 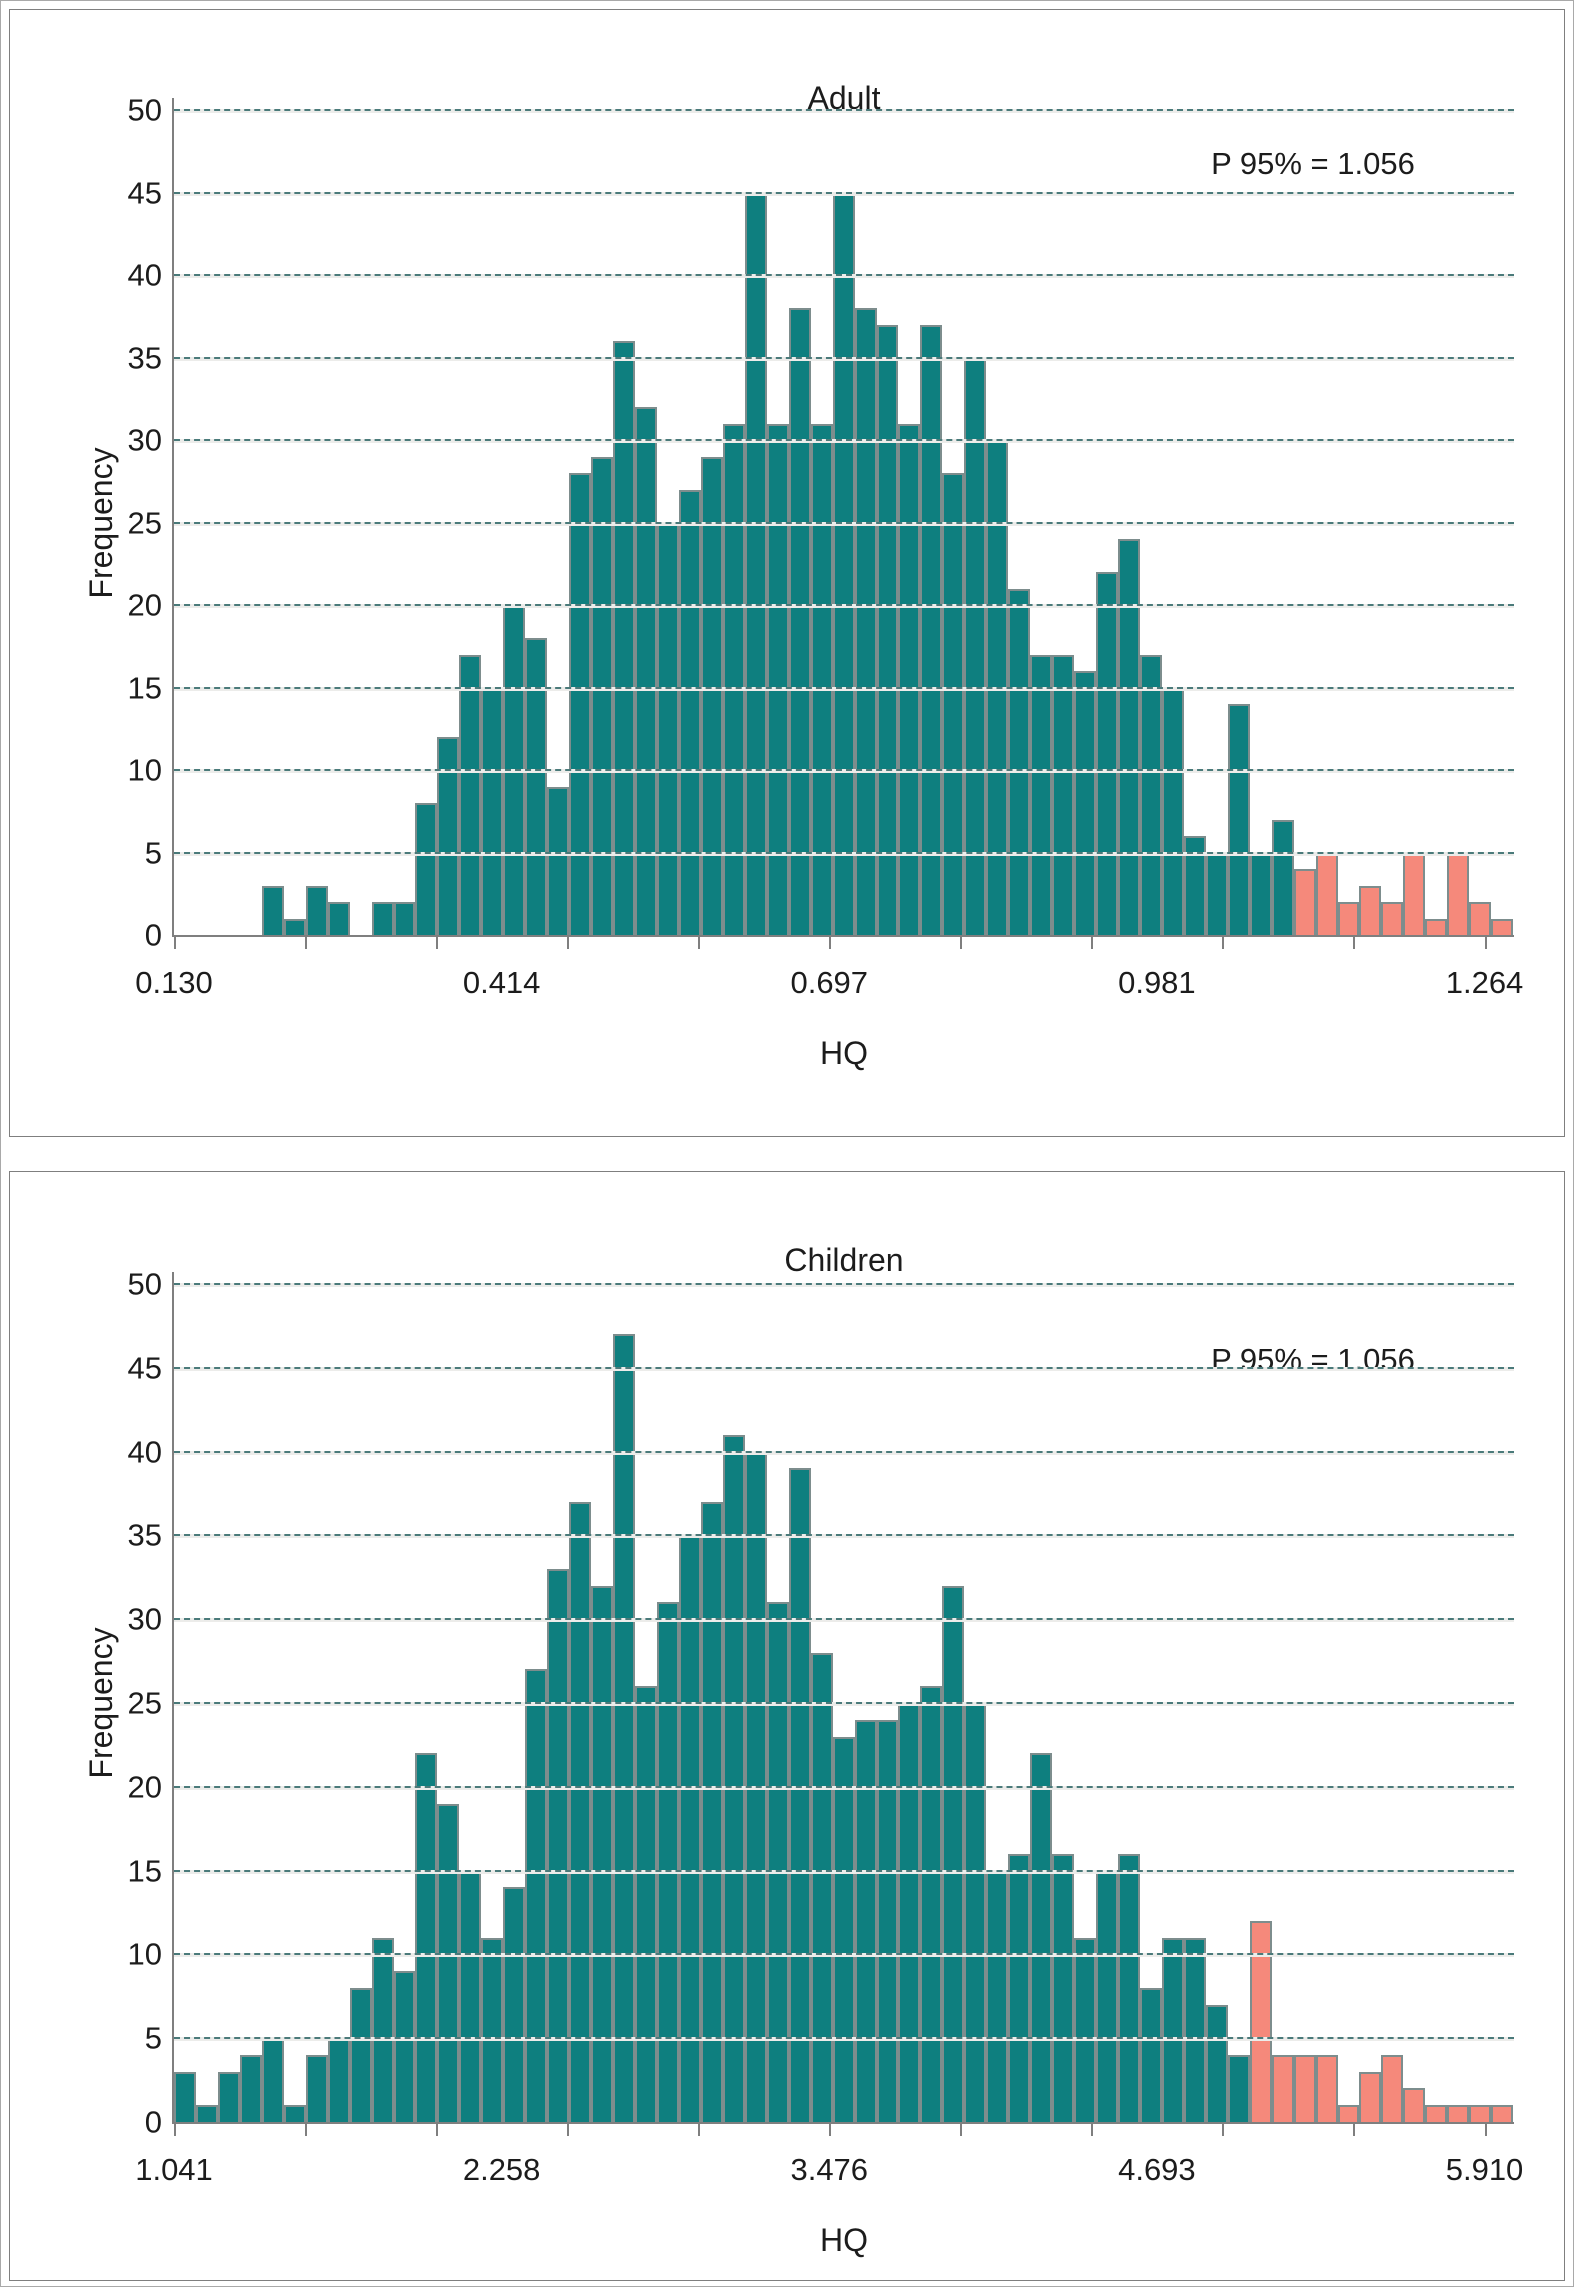 I want to click on x-tick-label-4.693: 4.693, so click(x=1157, y=2169).